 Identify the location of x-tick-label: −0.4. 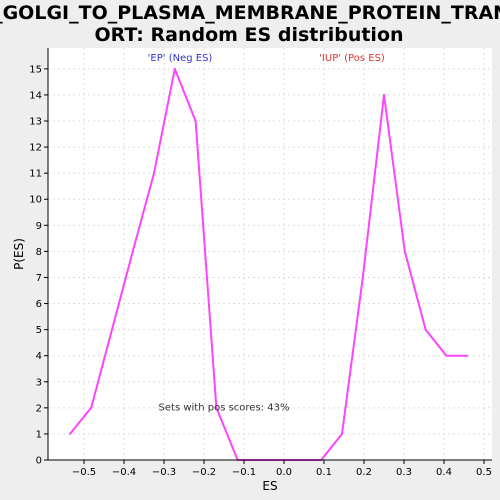
(124, 472).